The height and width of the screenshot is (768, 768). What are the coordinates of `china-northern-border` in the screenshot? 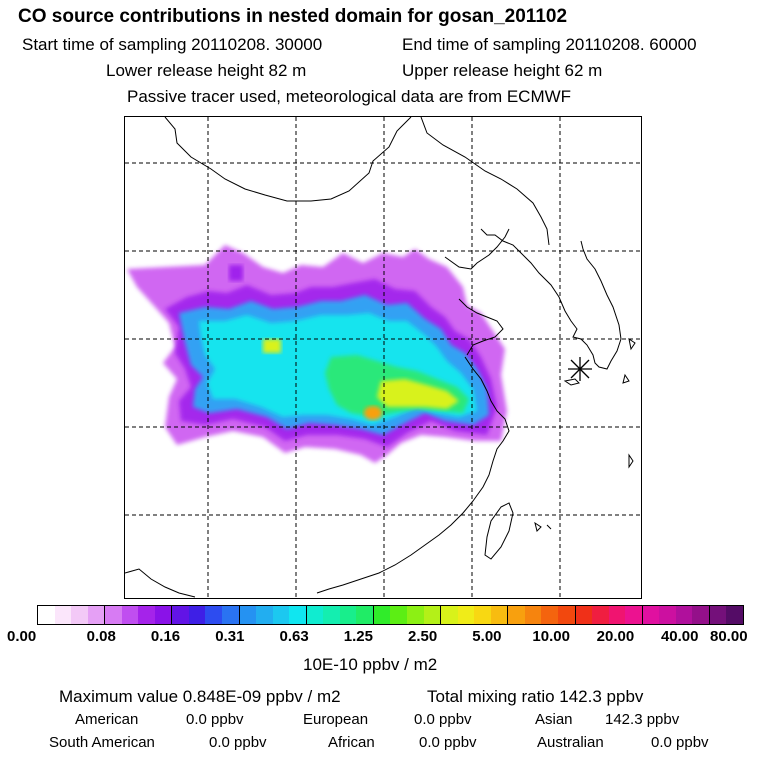 It's located at (288, 159).